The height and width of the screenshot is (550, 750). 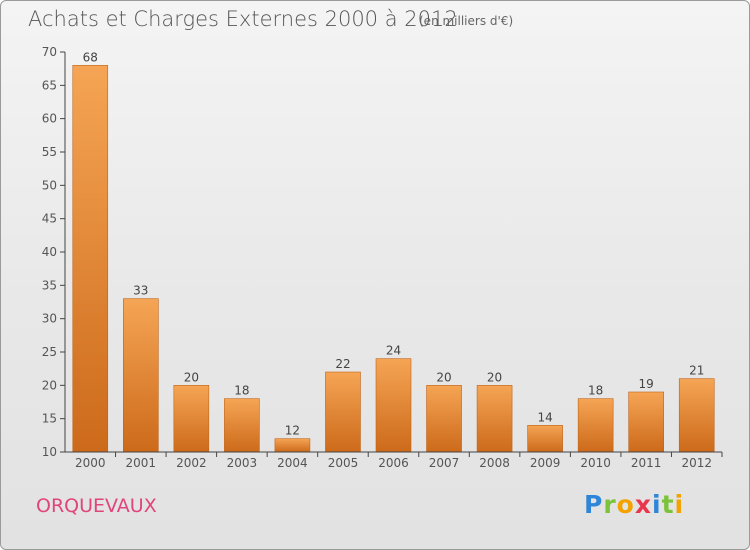 I want to click on bar-value-label: 19, so click(x=646, y=384).